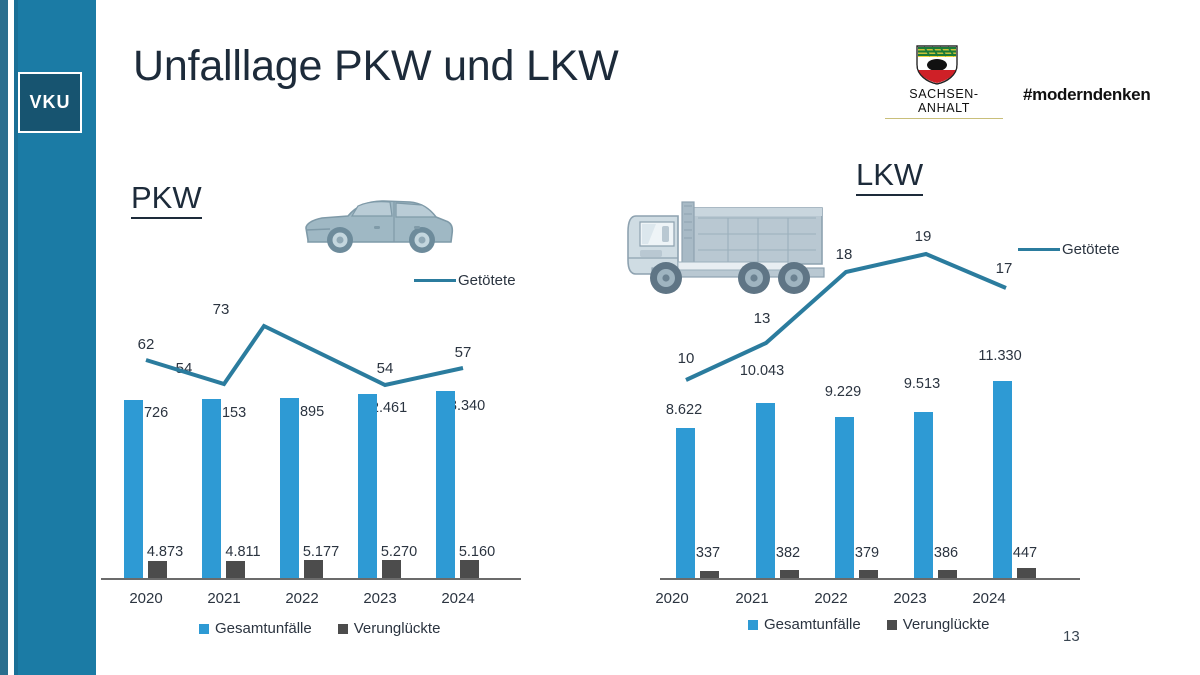 Image resolution: width=1200 pixels, height=675 pixels. Describe the element at coordinates (685, 504) in the screenshot. I see `bar-total-lkw-2020` at that location.